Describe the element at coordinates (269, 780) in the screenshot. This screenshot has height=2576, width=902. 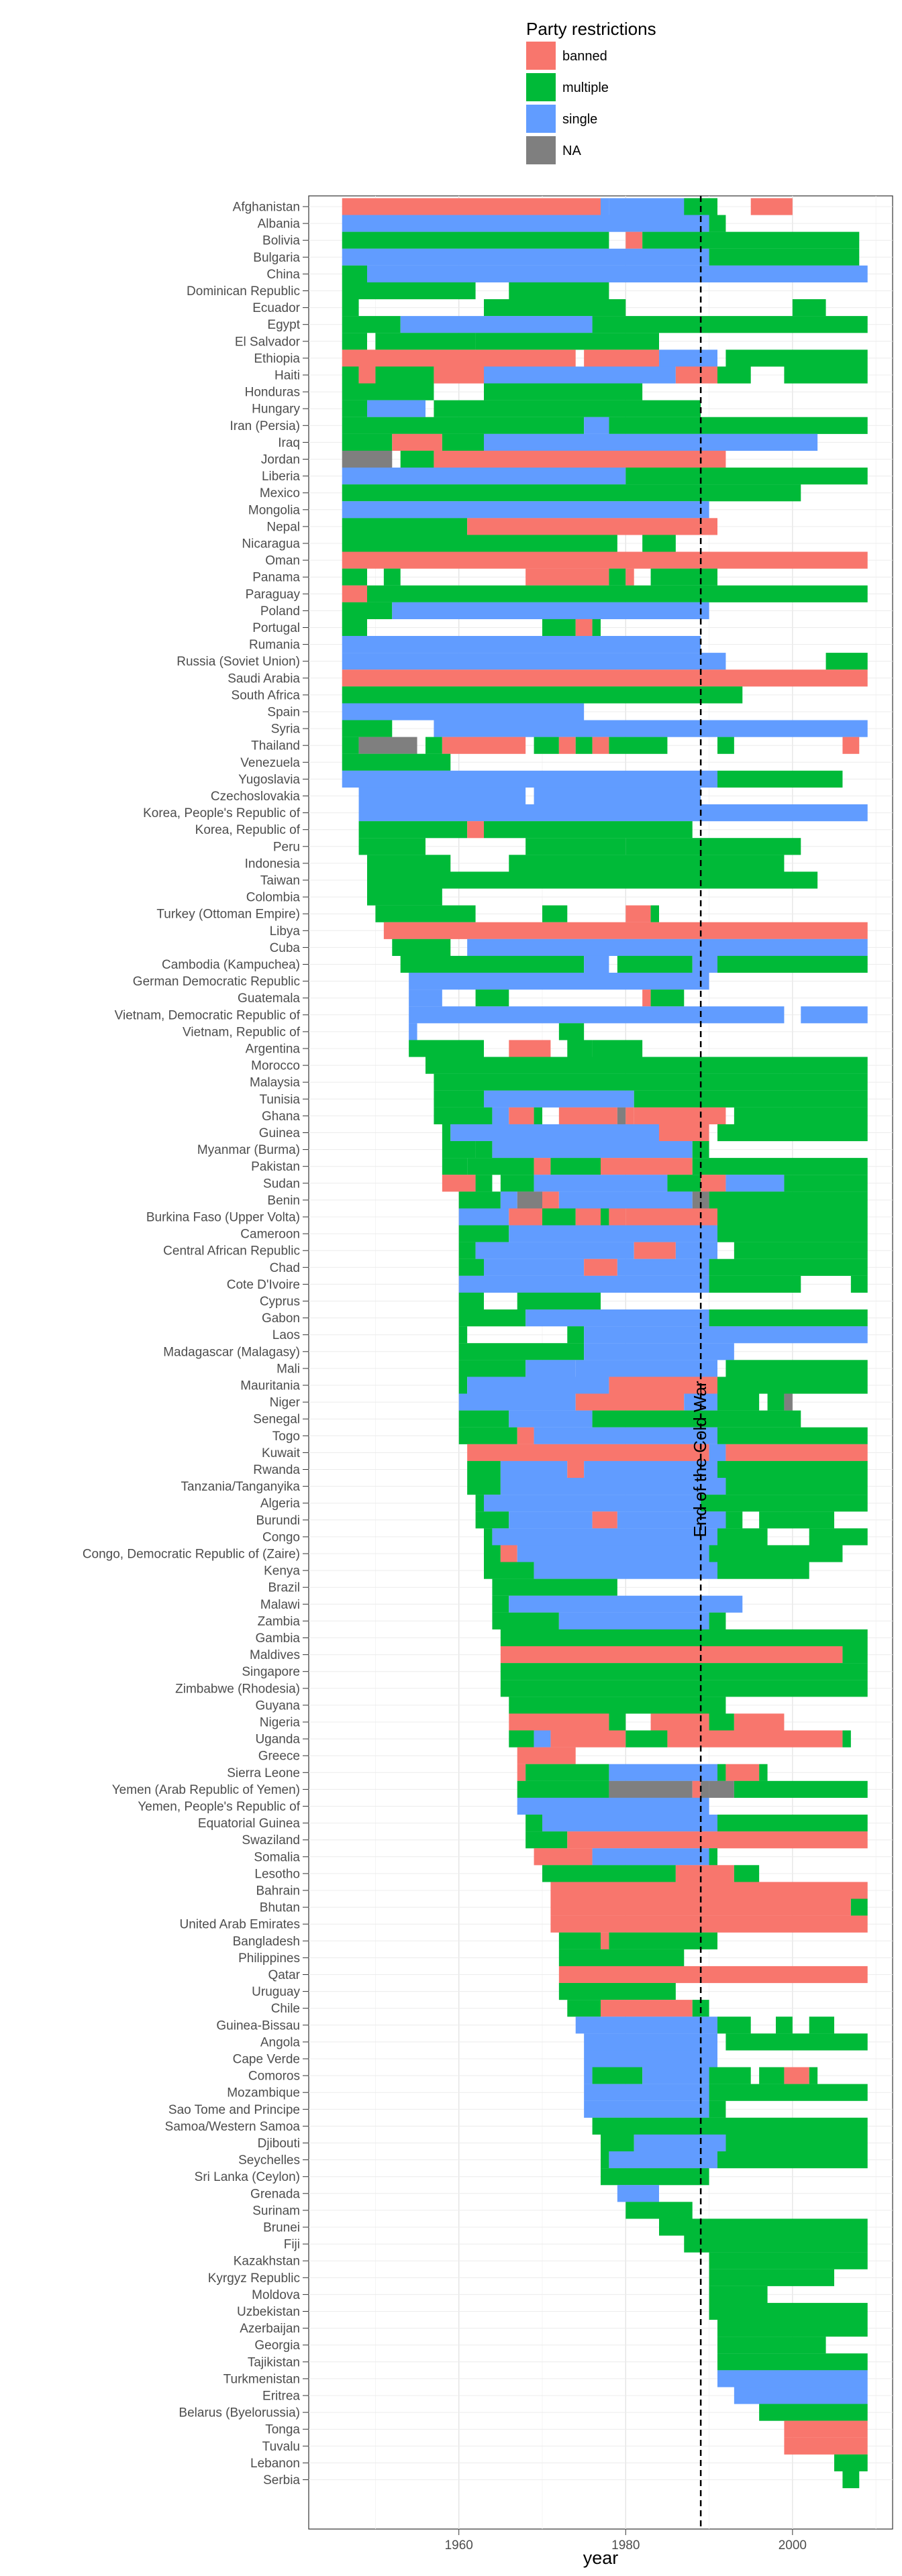
I see `country-label: Yugoslavia` at that location.